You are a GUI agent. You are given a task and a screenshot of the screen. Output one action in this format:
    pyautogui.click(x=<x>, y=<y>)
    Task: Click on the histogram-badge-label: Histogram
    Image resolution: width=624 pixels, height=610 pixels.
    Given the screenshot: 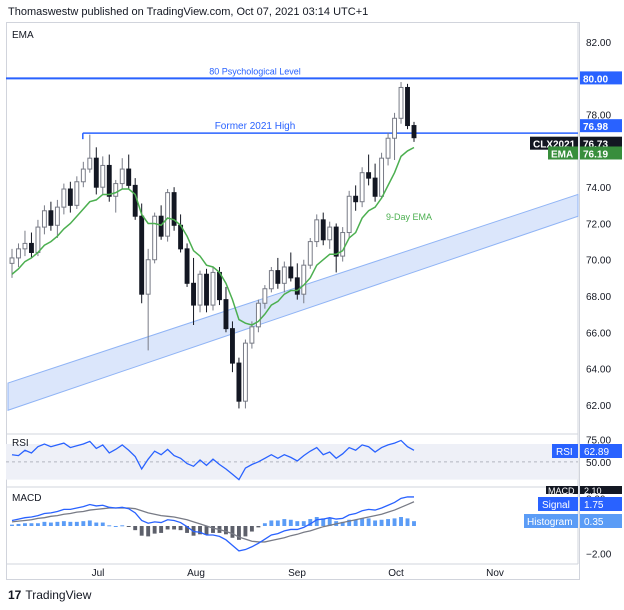 What is the action you would take?
    pyautogui.click(x=550, y=522)
    